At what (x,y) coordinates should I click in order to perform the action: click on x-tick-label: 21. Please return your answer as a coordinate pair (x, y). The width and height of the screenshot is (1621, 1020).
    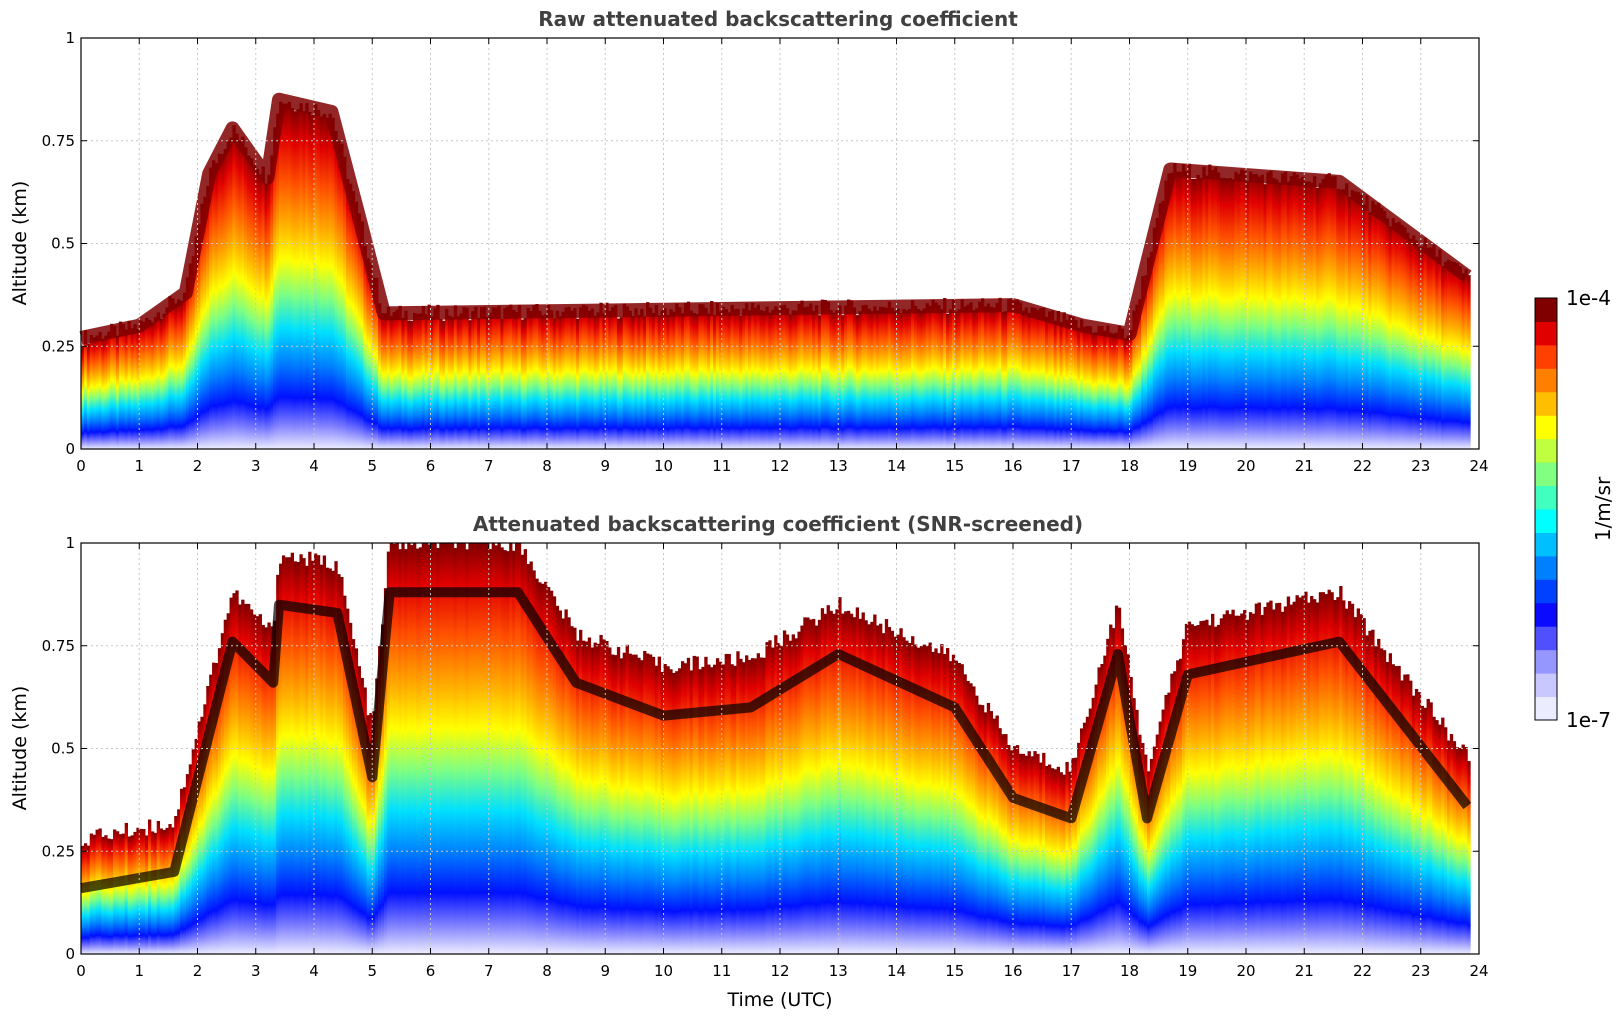
    Looking at the image, I should click on (1304, 466).